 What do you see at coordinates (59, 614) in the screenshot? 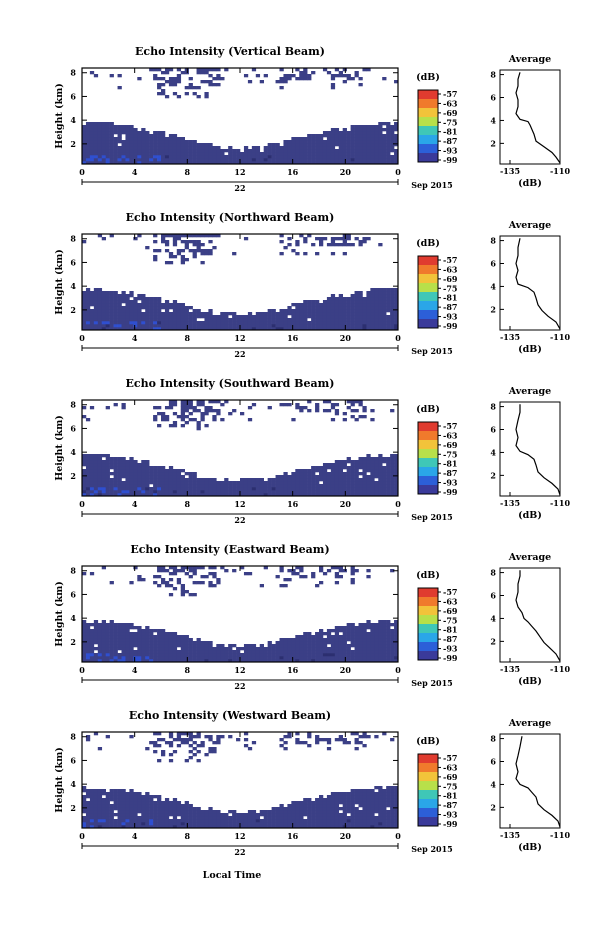
I see `y-axis-label: Height (km)` at bounding box center [59, 614].